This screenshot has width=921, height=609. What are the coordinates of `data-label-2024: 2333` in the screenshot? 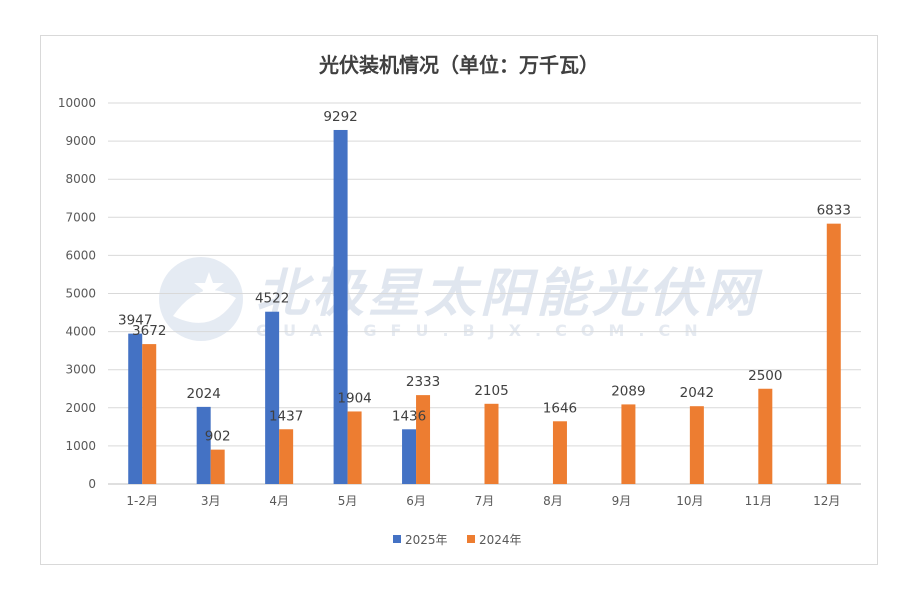 It's located at (423, 382).